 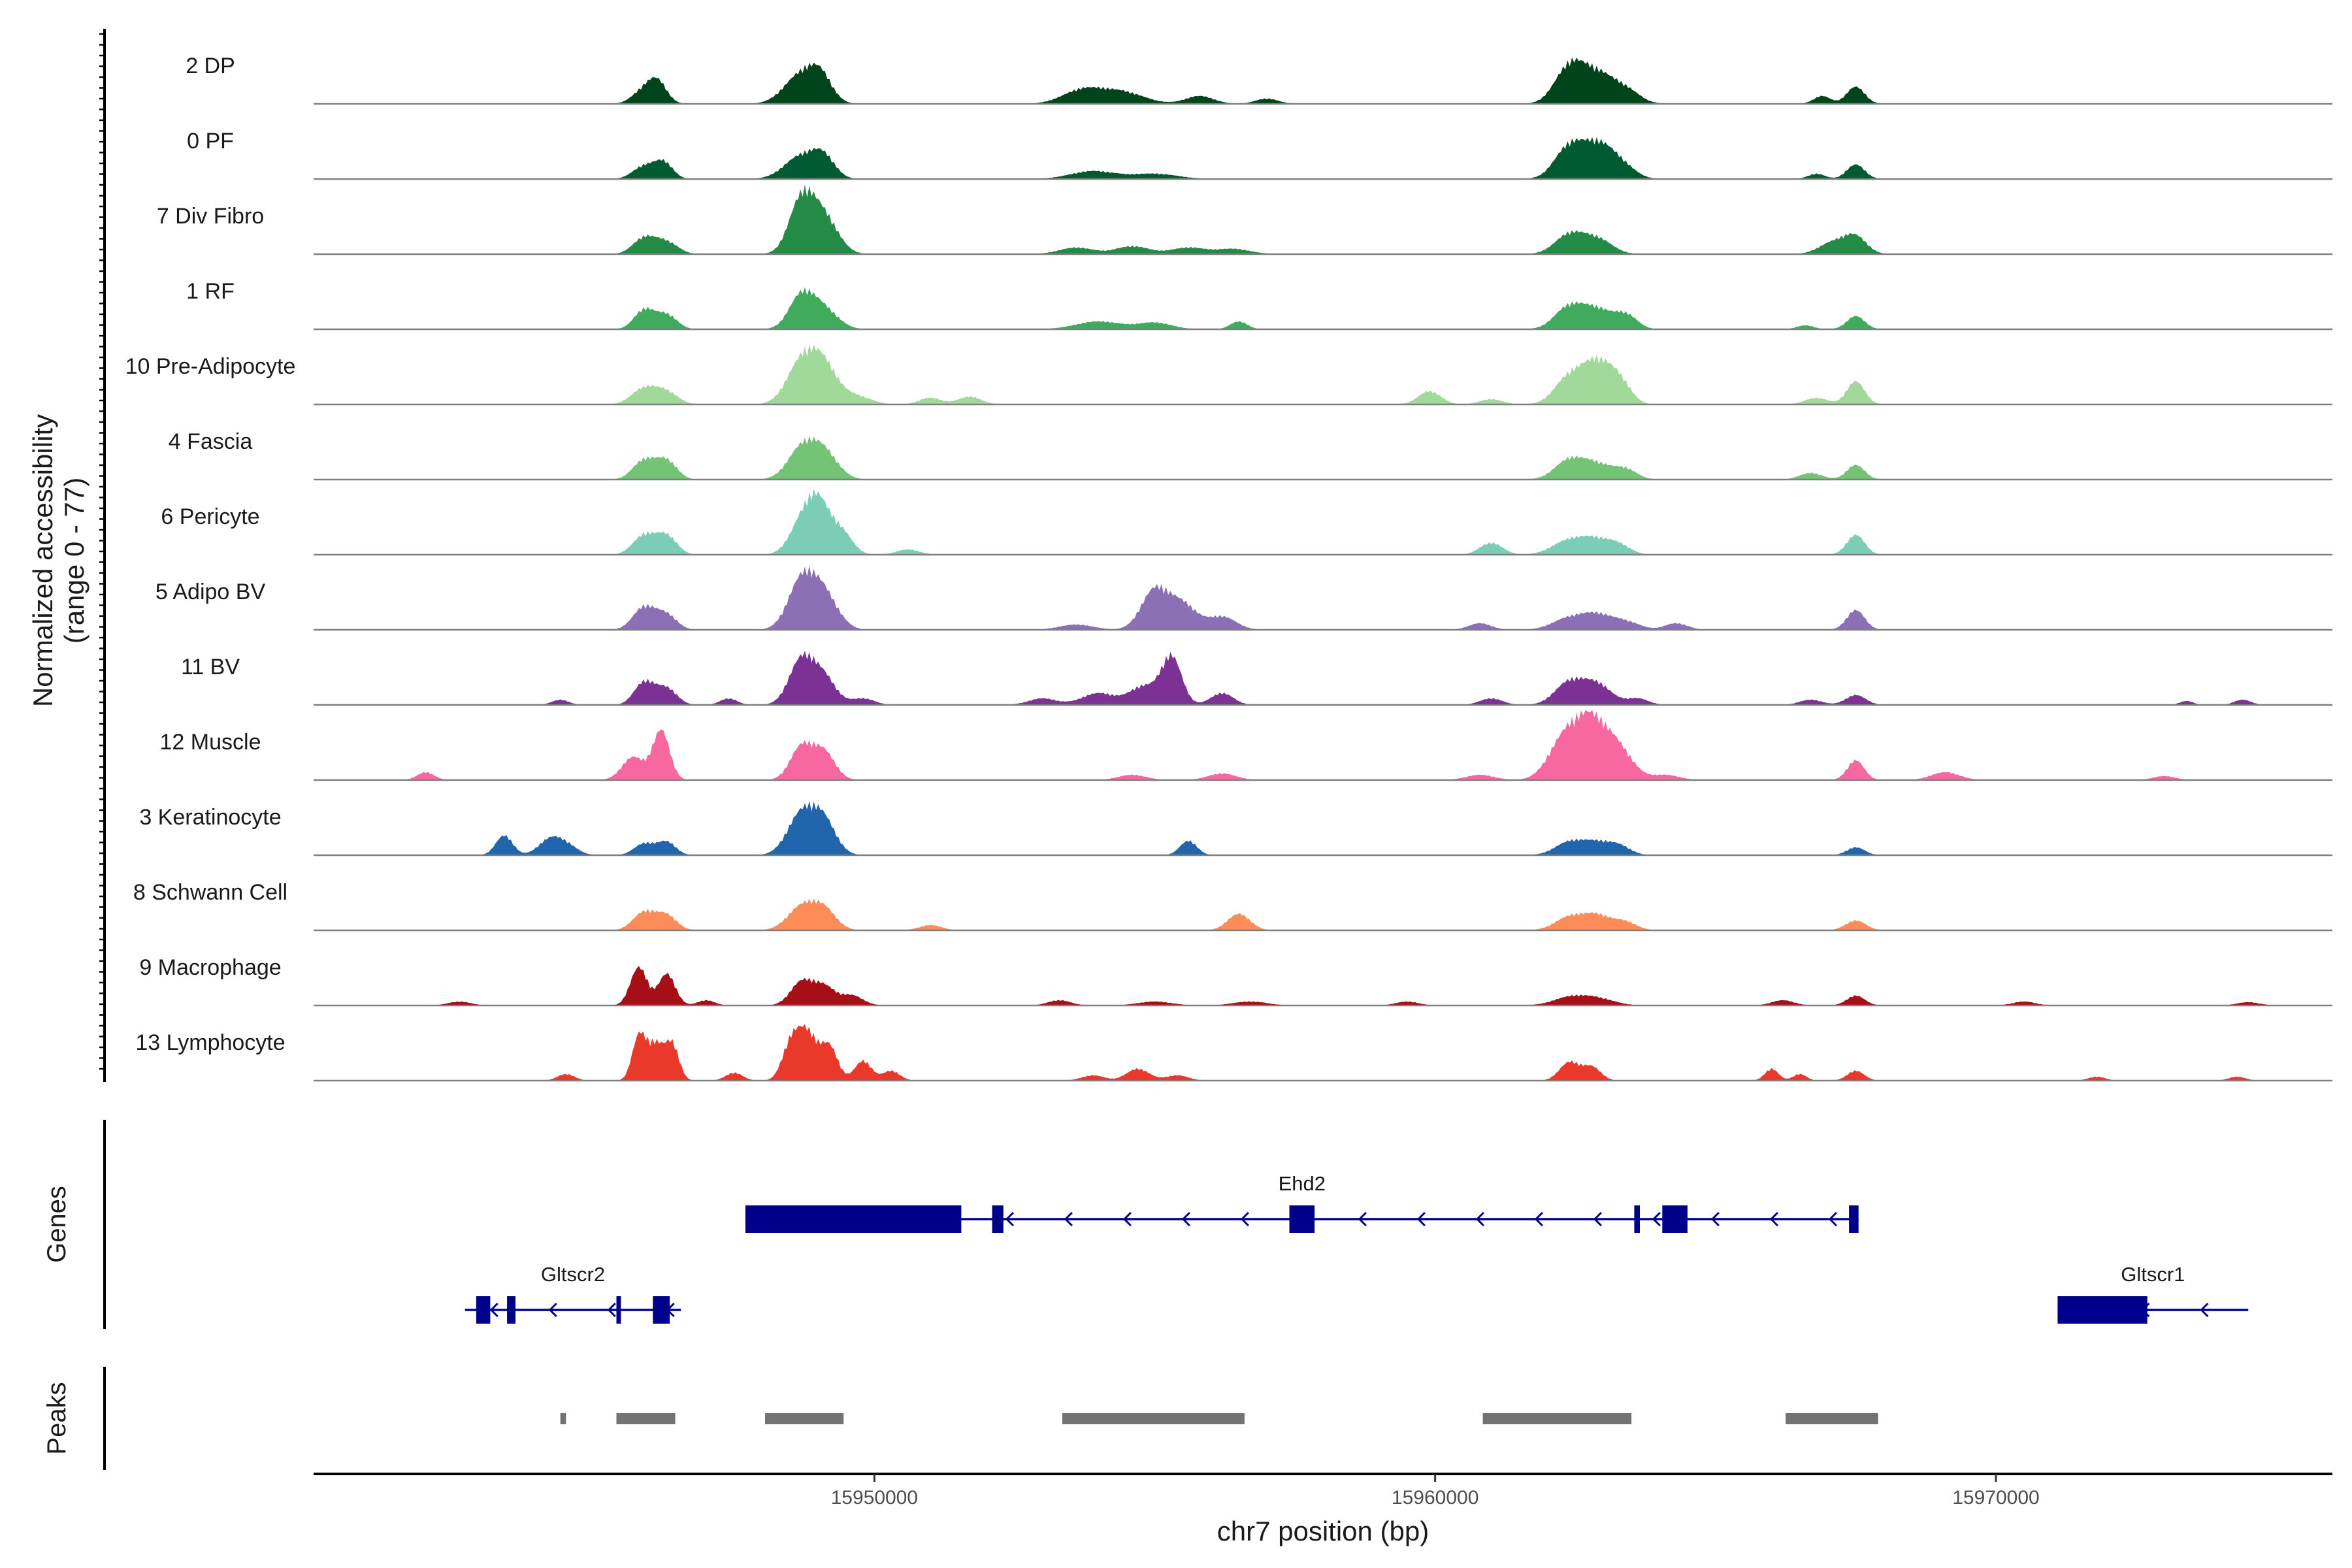 I want to click on peak-regions, so click(x=1219, y=1418).